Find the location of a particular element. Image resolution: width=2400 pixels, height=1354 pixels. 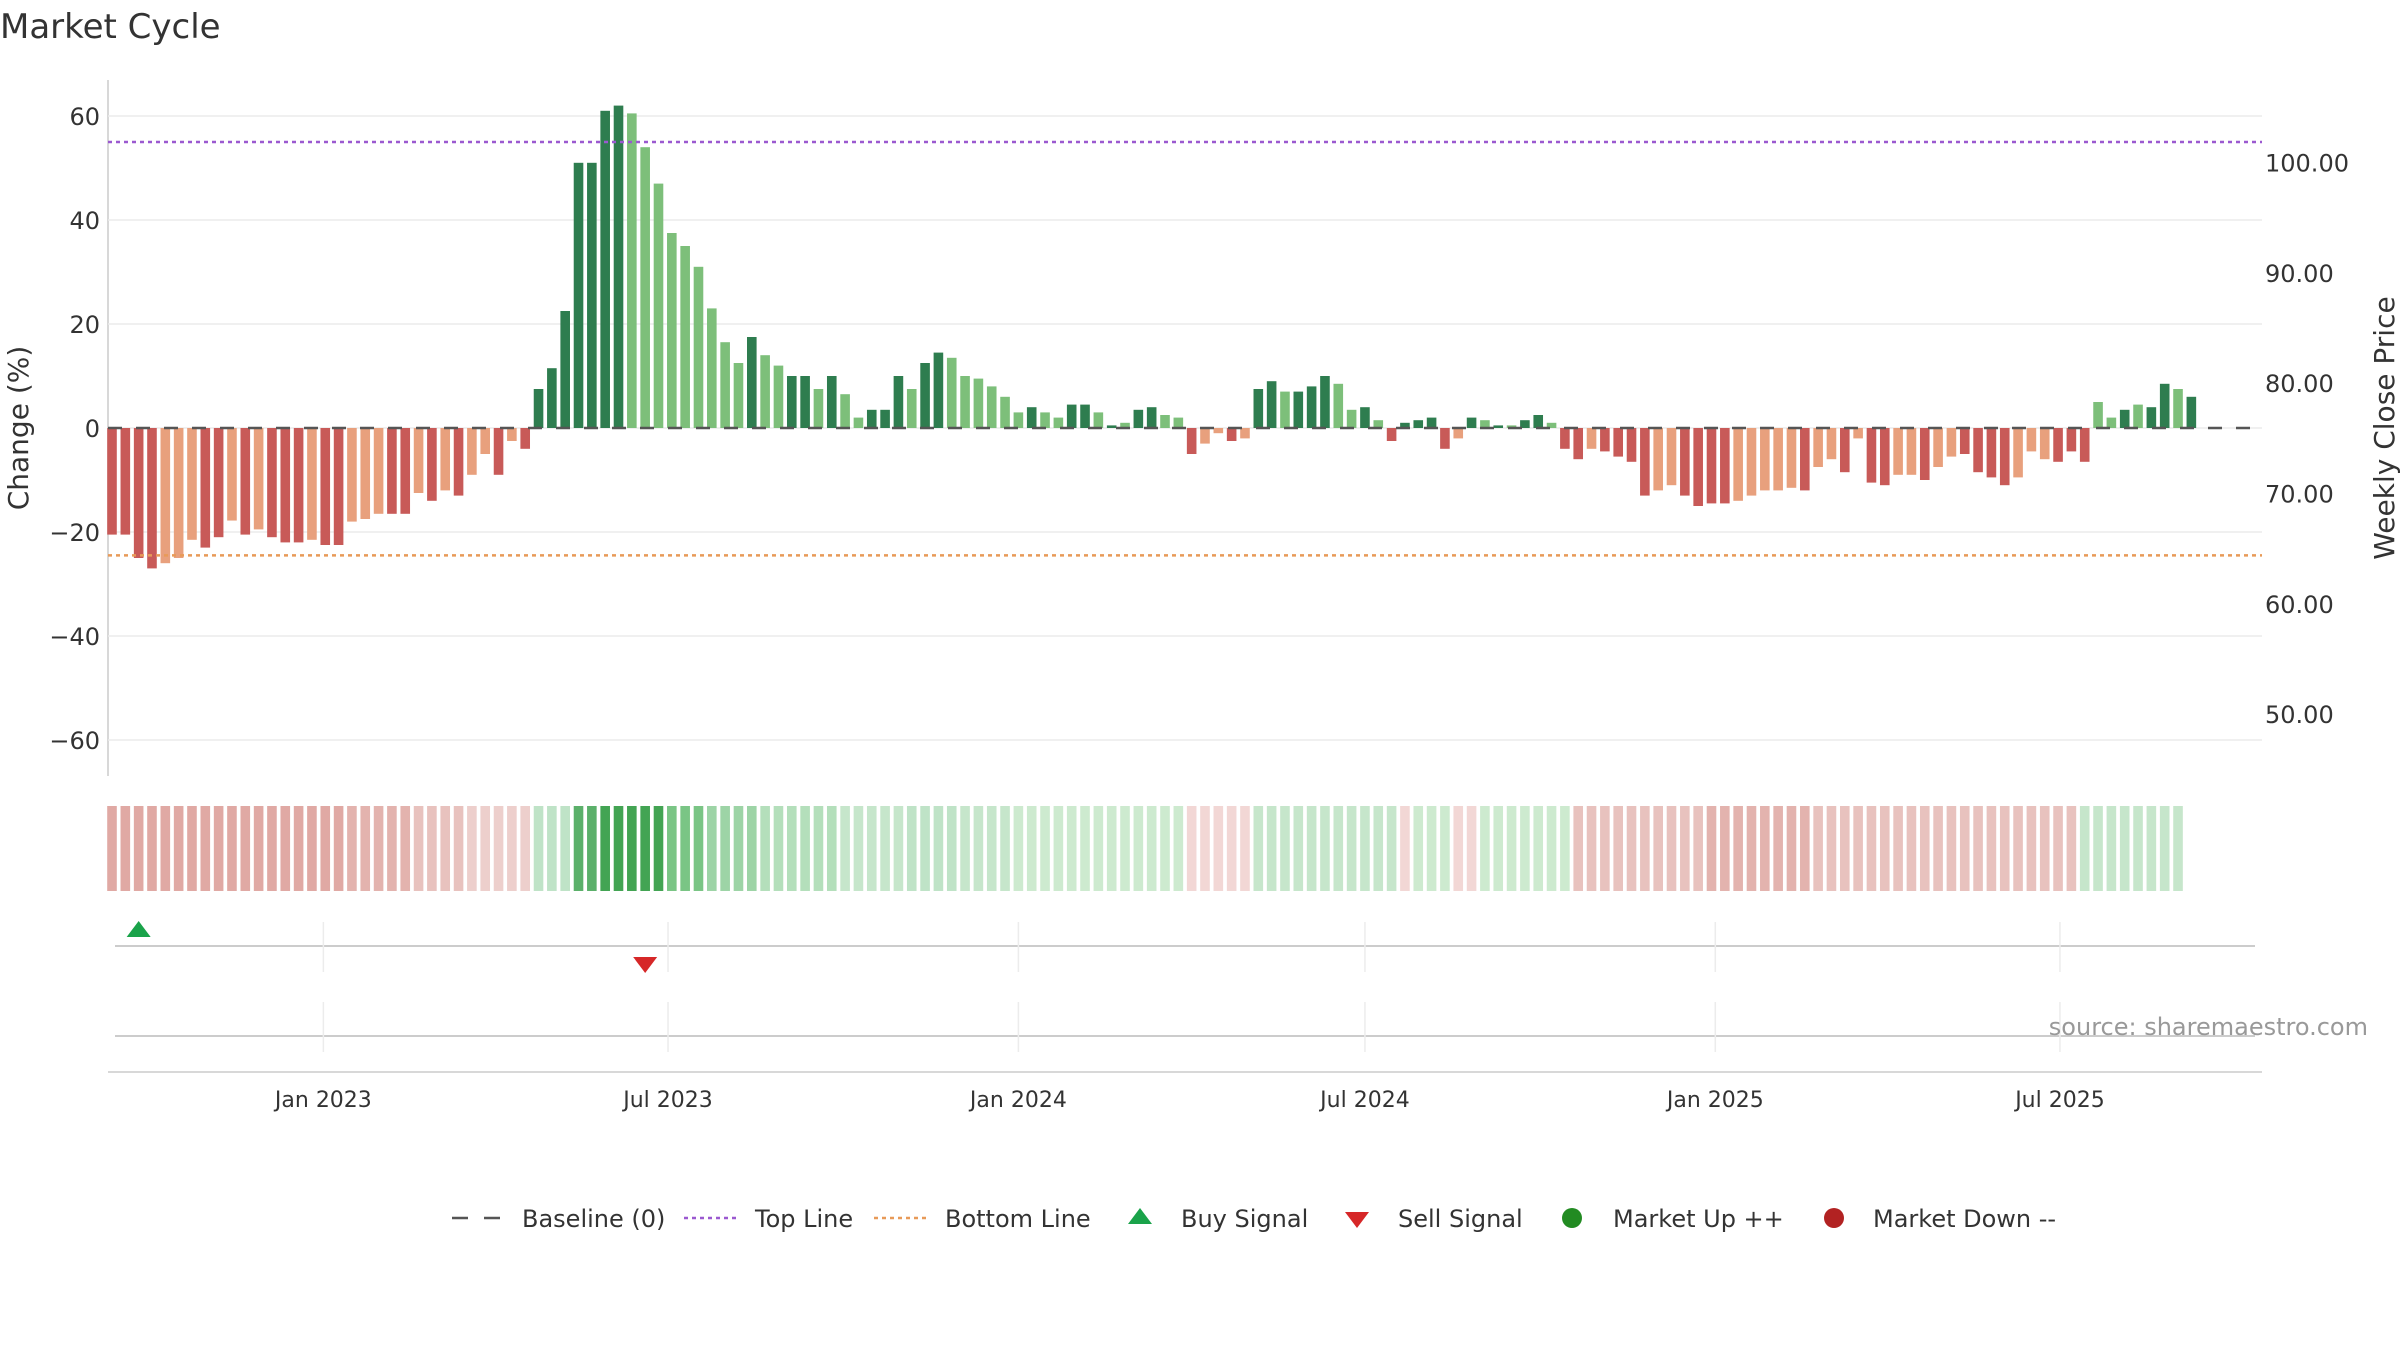

y2-axis-ticks: 100.00 90.00 80.00 70.00 60.00 50.00 is located at coordinates (2307, 439).